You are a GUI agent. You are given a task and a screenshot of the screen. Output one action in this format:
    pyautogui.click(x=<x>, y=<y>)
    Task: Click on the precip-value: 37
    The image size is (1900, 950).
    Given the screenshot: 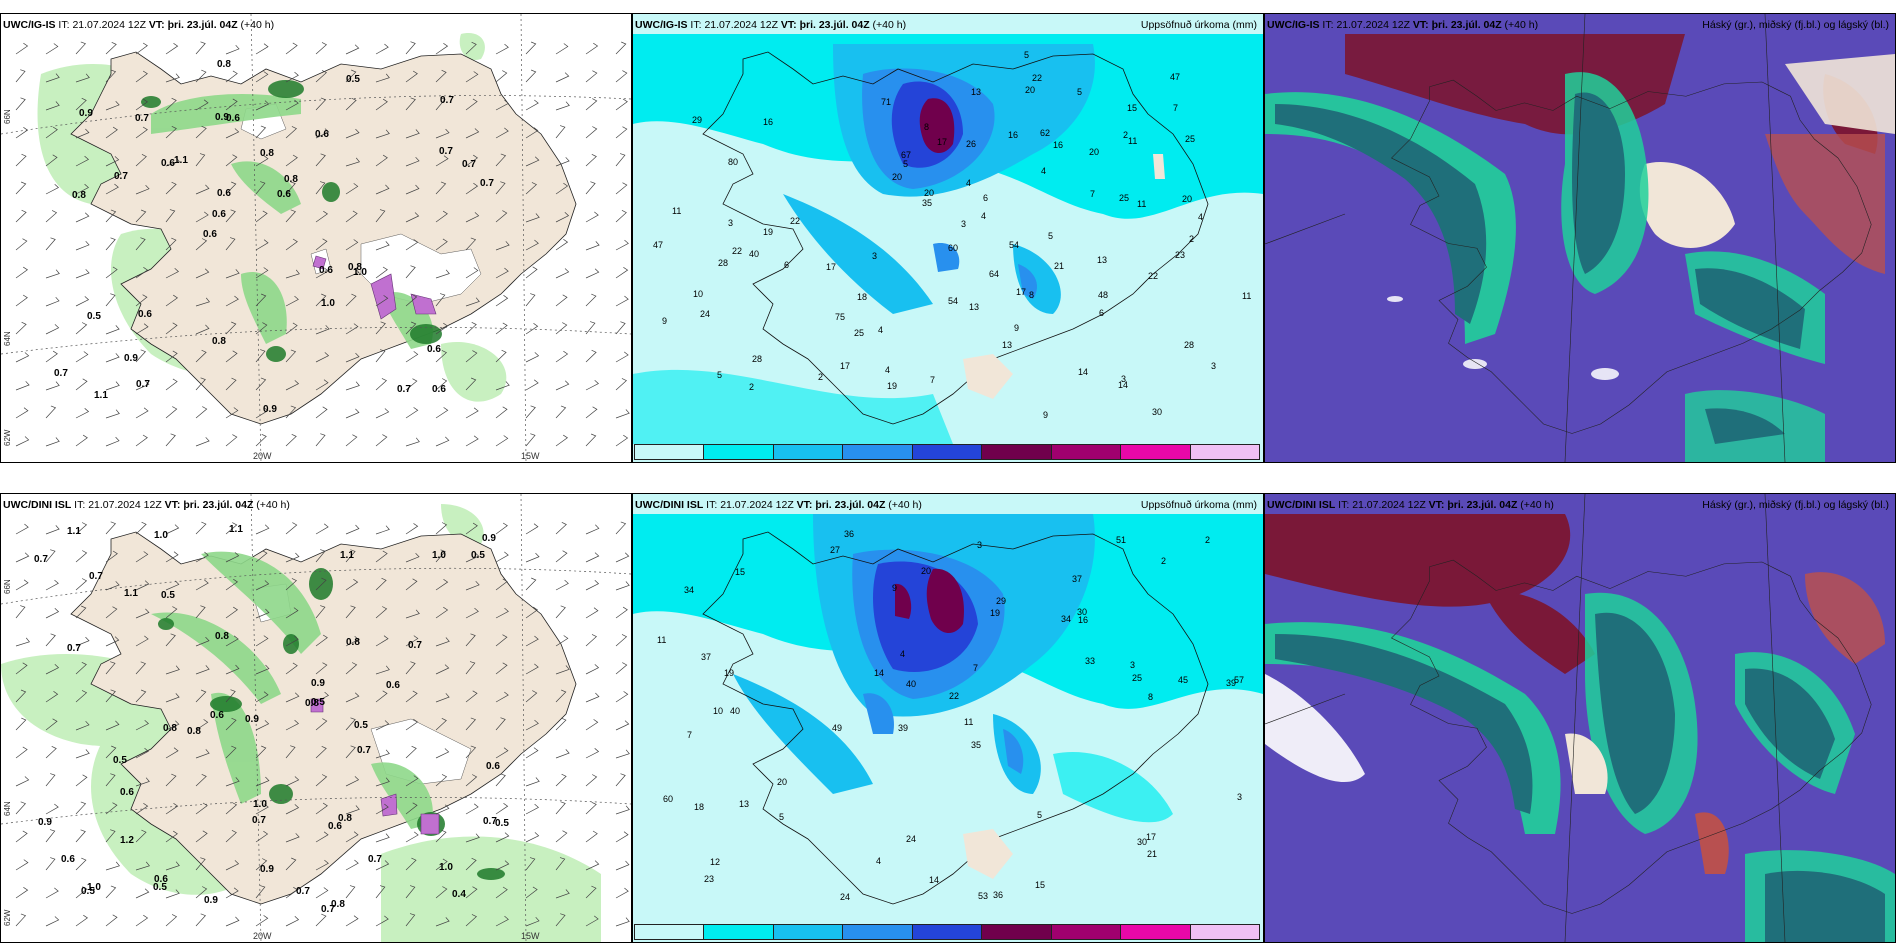 What is the action you would take?
    pyautogui.click(x=1077, y=579)
    